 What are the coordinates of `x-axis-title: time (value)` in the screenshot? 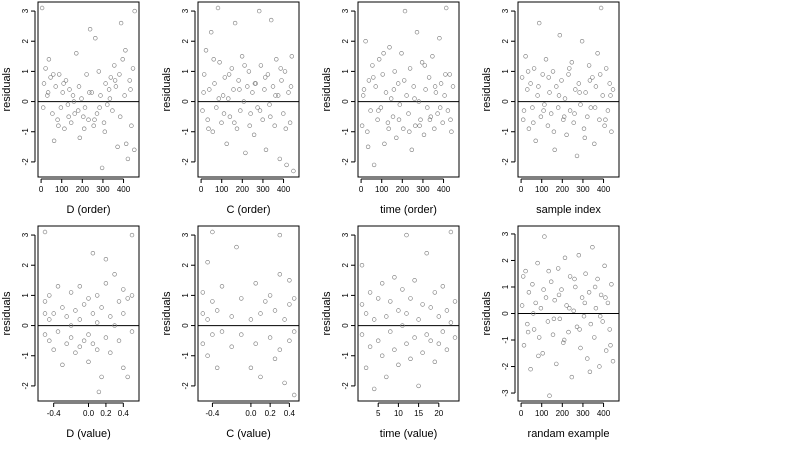 It's located at (408, 434).